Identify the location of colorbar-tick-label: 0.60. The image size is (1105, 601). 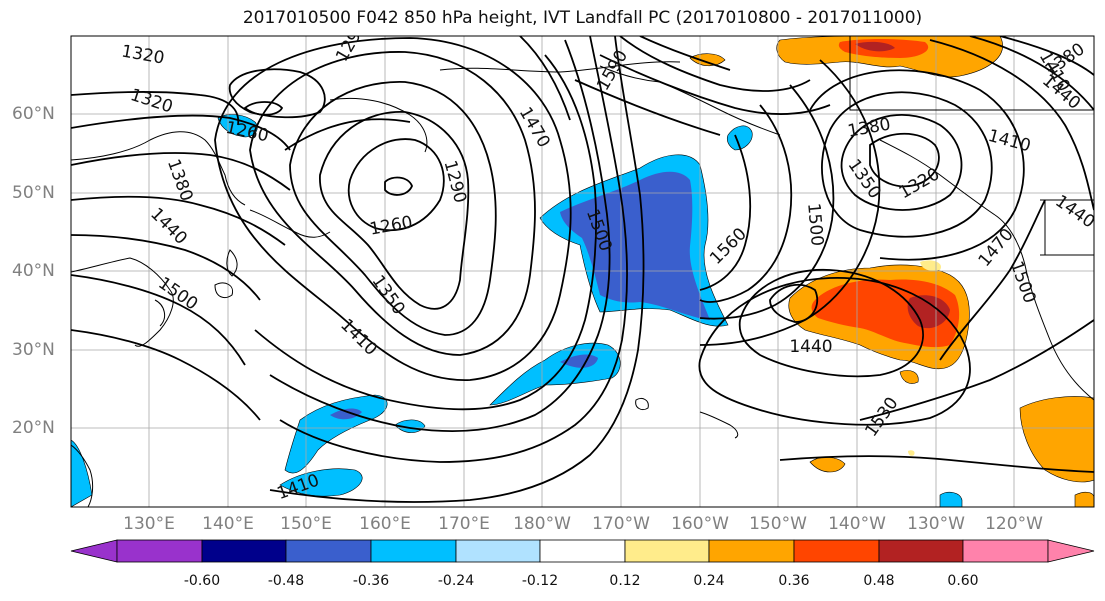
(963, 581).